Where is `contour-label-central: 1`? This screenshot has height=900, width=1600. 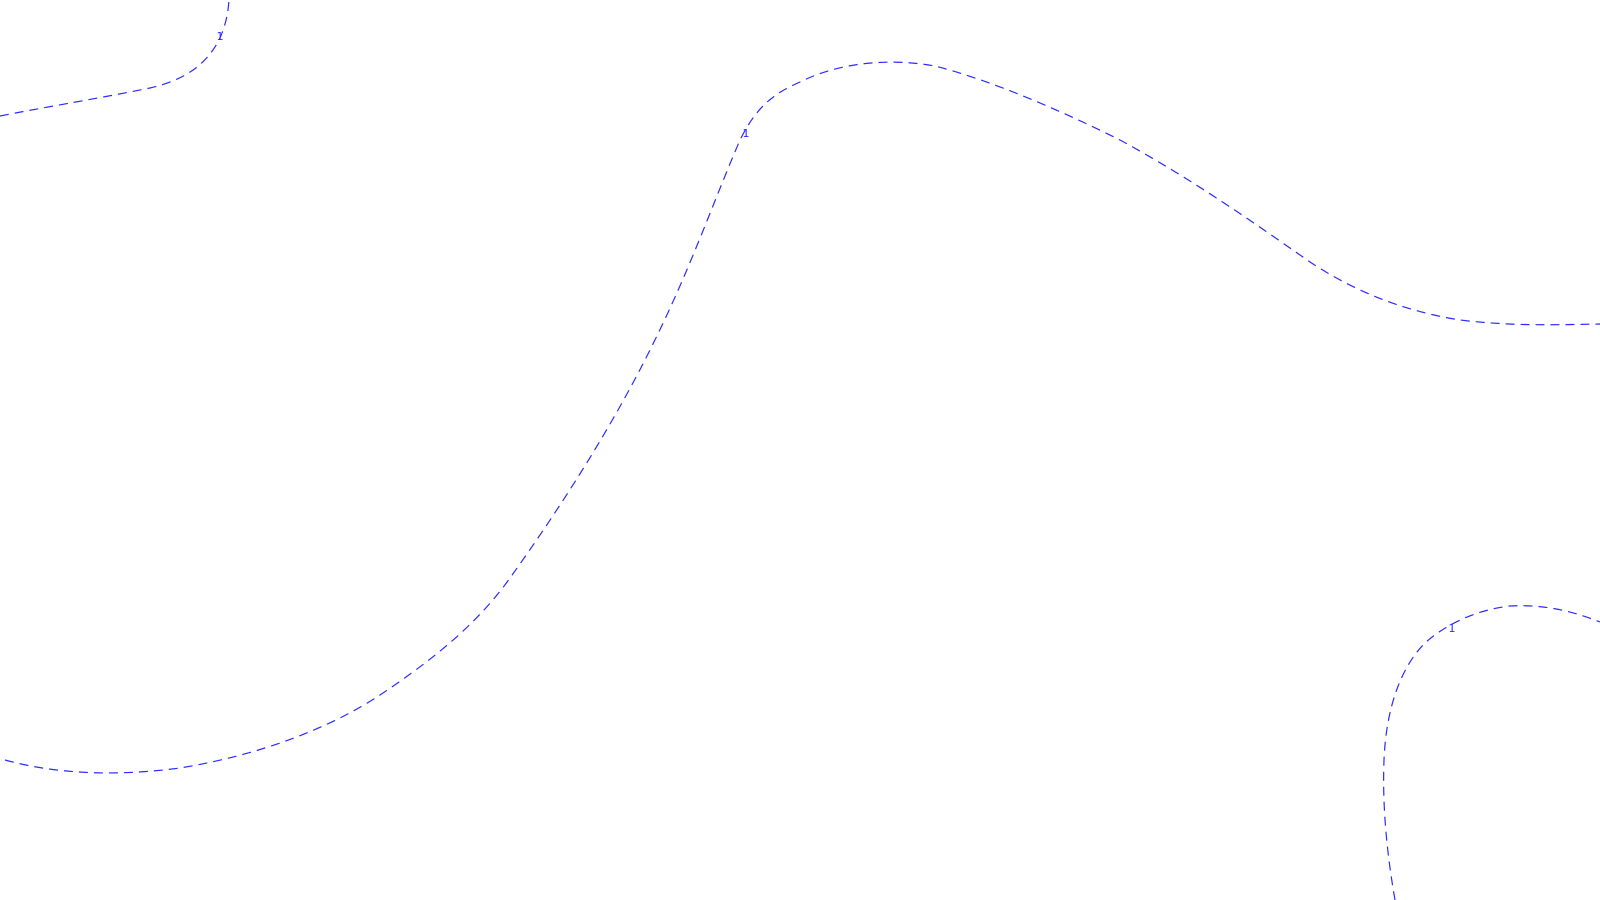
contour-label-central: 1 is located at coordinates (746, 133).